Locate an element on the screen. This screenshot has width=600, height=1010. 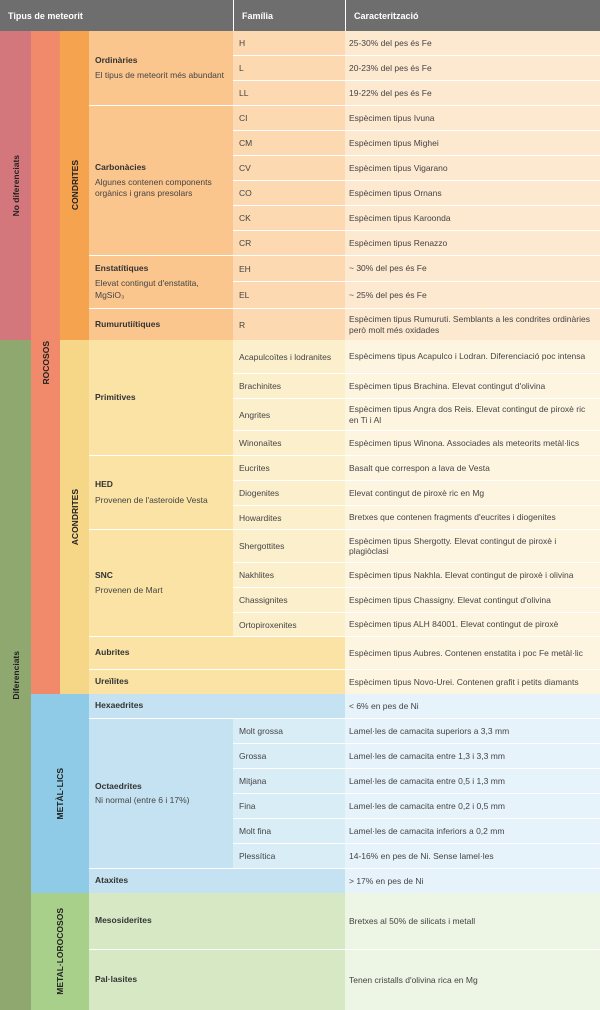
ordinaries-title: Ordinàries is located at coordinates (116, 59).